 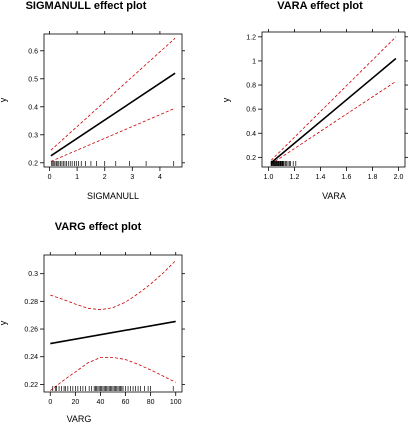 I want to click on y-tick-label: 1, so click(x=254, y=61).